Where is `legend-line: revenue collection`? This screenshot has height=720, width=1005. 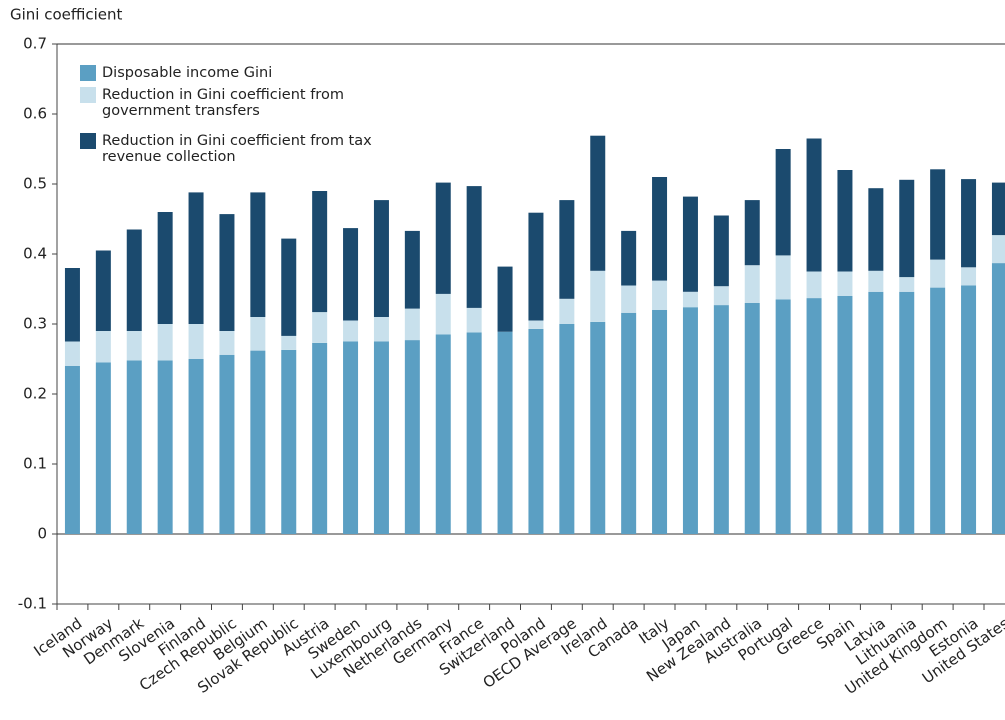
legend-line: revenue collection is located at coordinates (169, 157).